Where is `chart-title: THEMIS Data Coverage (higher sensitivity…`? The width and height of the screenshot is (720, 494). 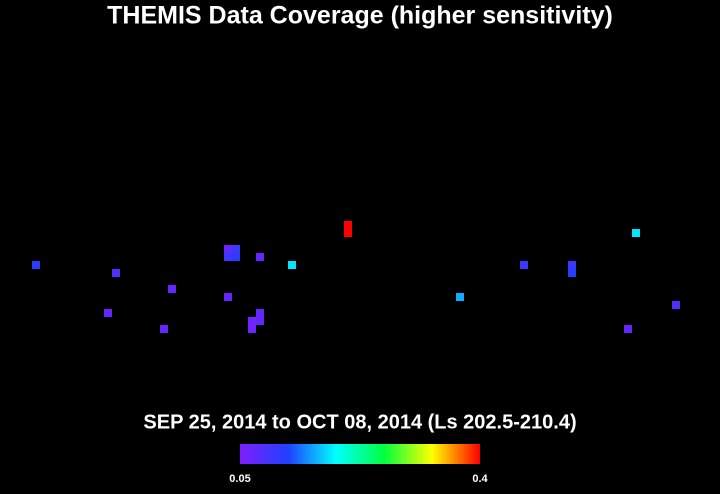 chart-title: THEMIS Data Coverage (higher sensitivity… is located at coordinates (360, 16).